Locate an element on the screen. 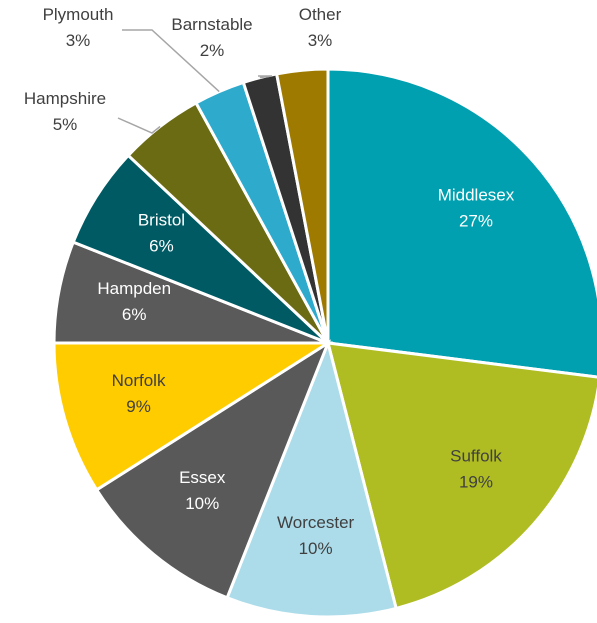 This screenshot has height=623, width=597. data-label: Suffolk 19% is located at coordinates (476, 468).